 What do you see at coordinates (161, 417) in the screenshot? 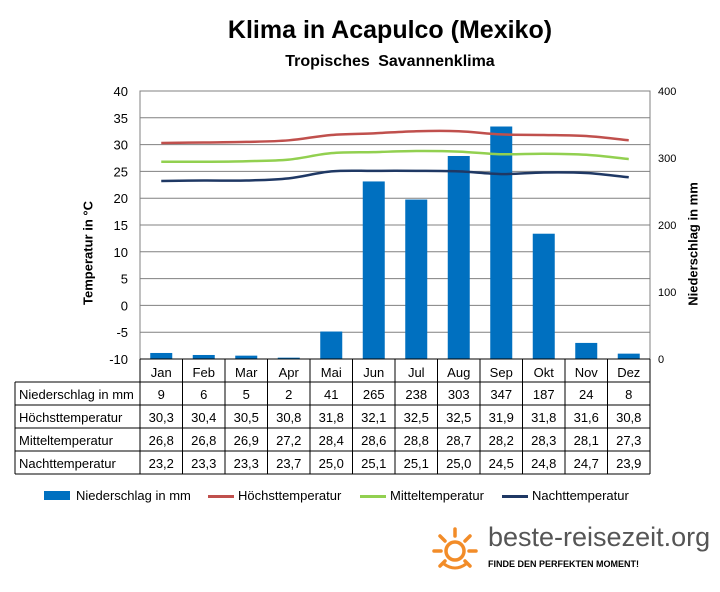
I see `table-cell: 30,3` at bounding box center [161, 417].